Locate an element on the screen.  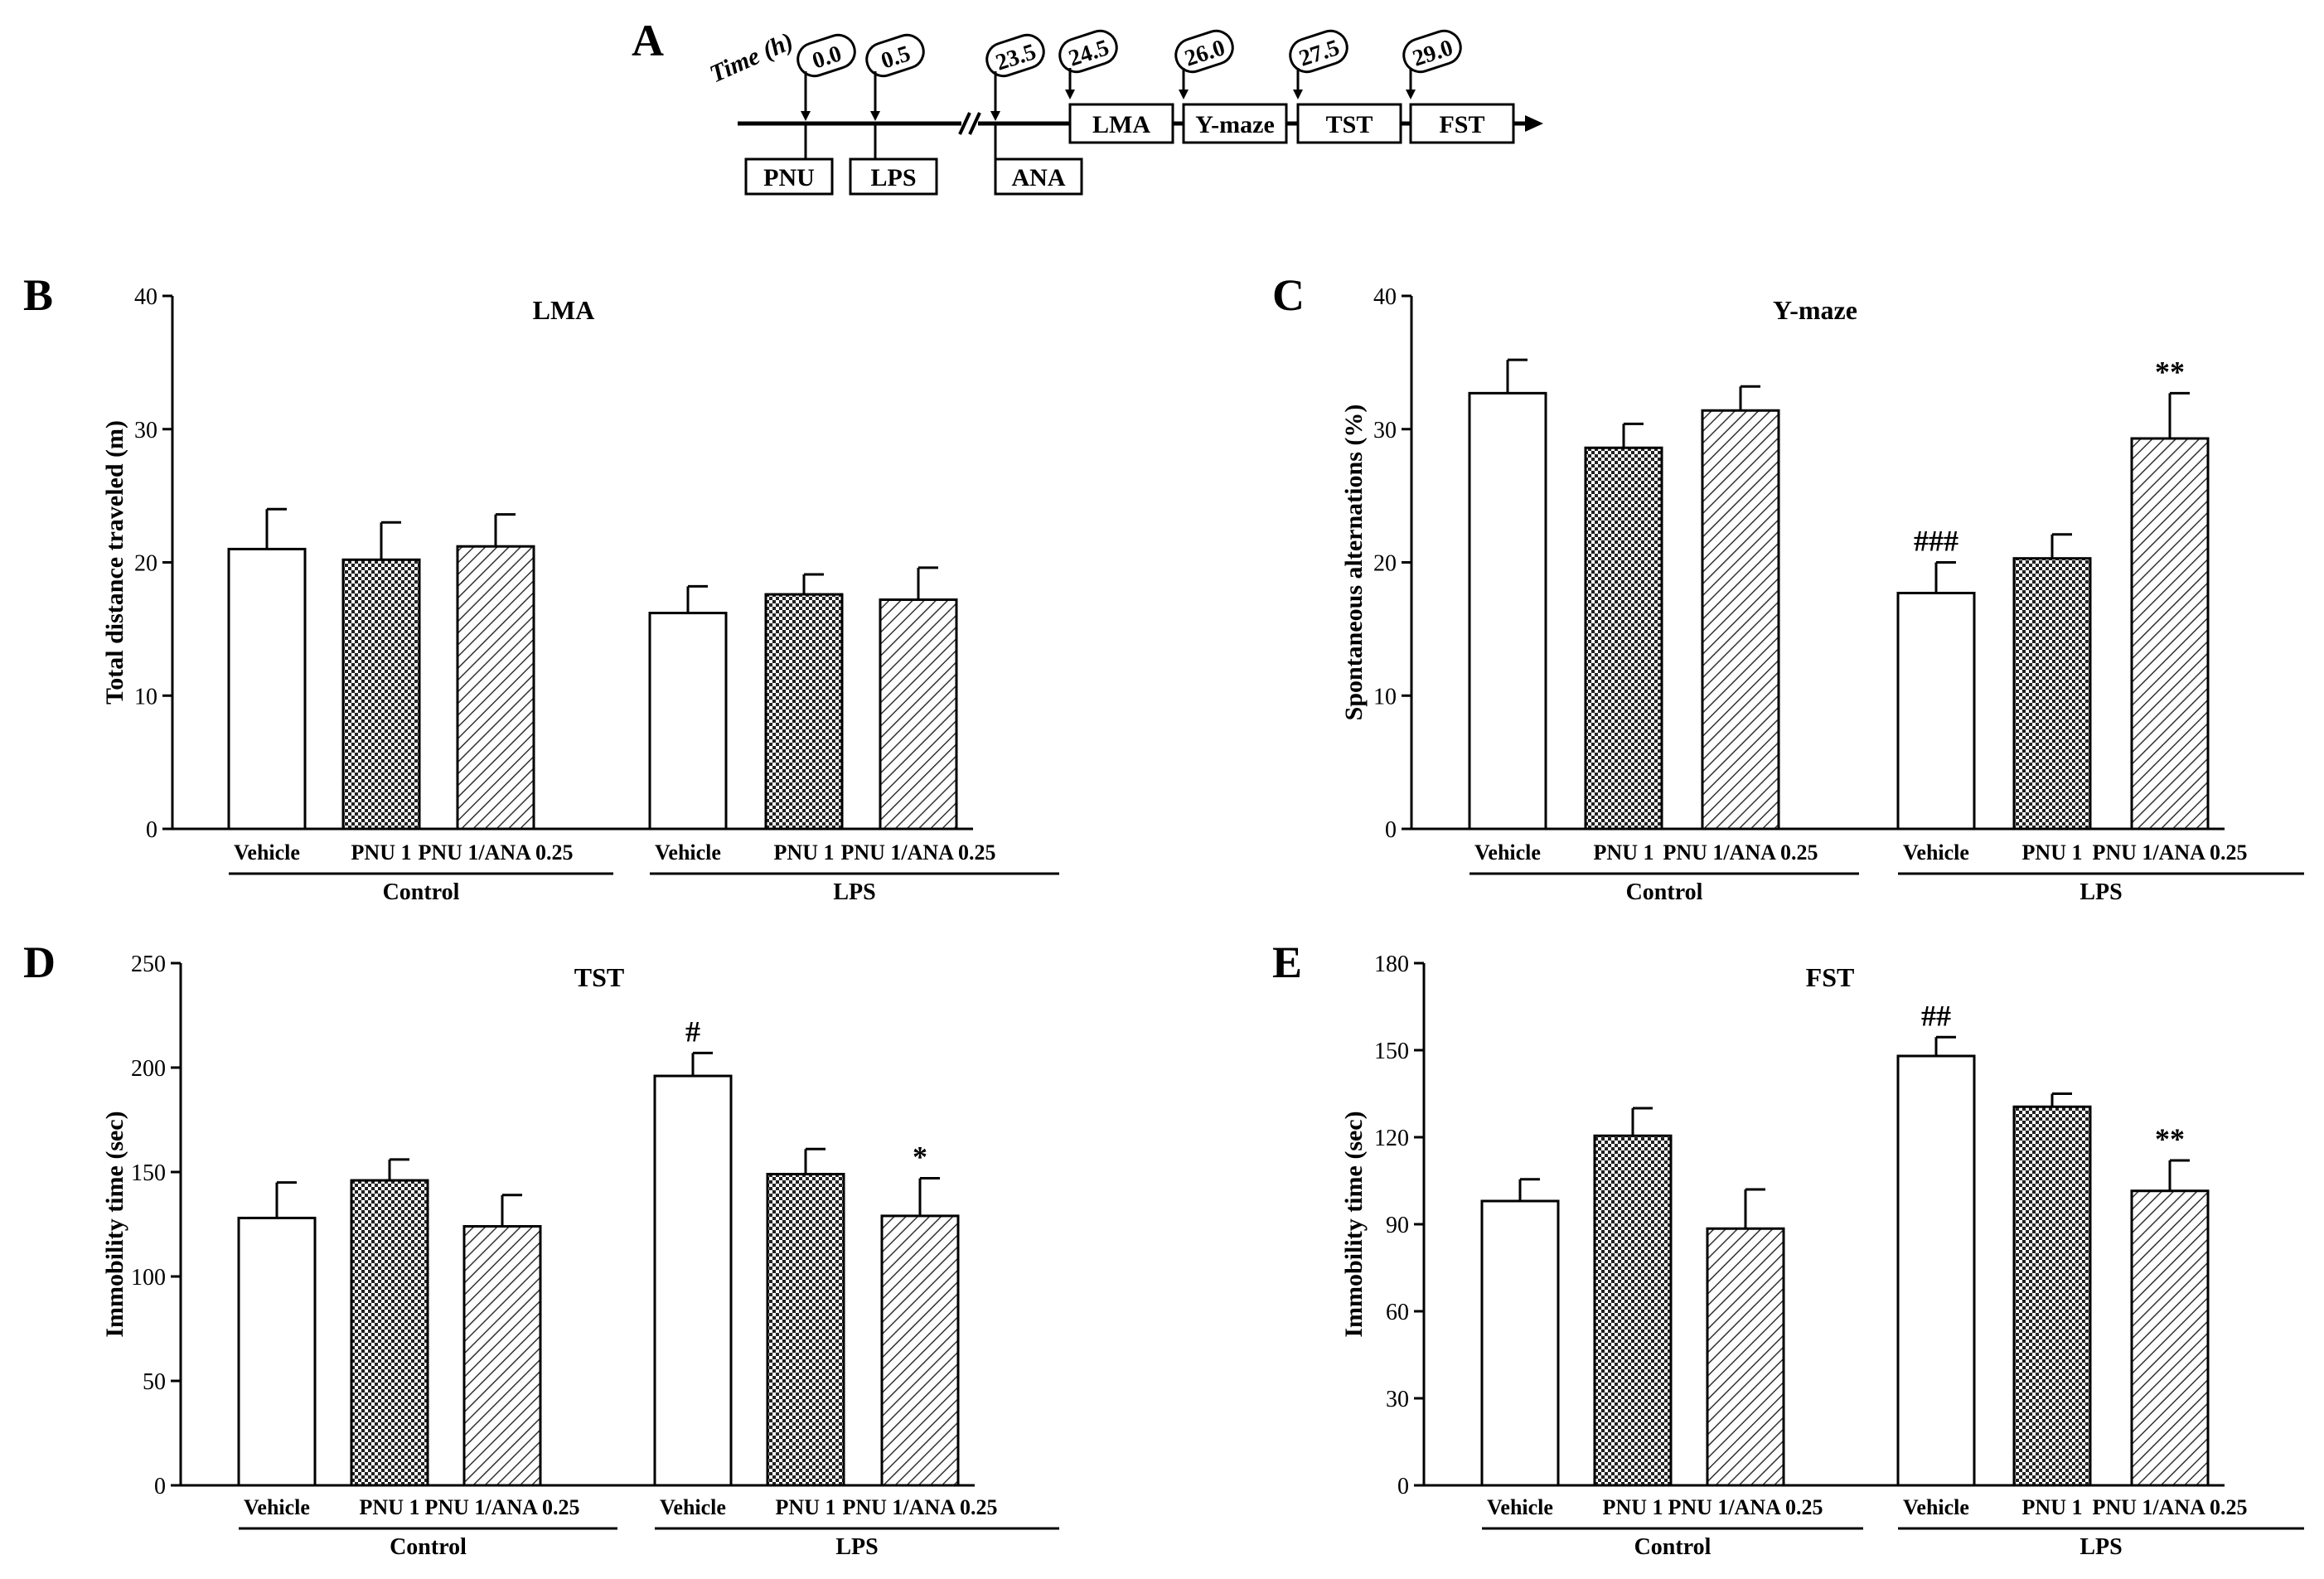
treatment-label-lps: LPS is located at coordinates (893, 177).